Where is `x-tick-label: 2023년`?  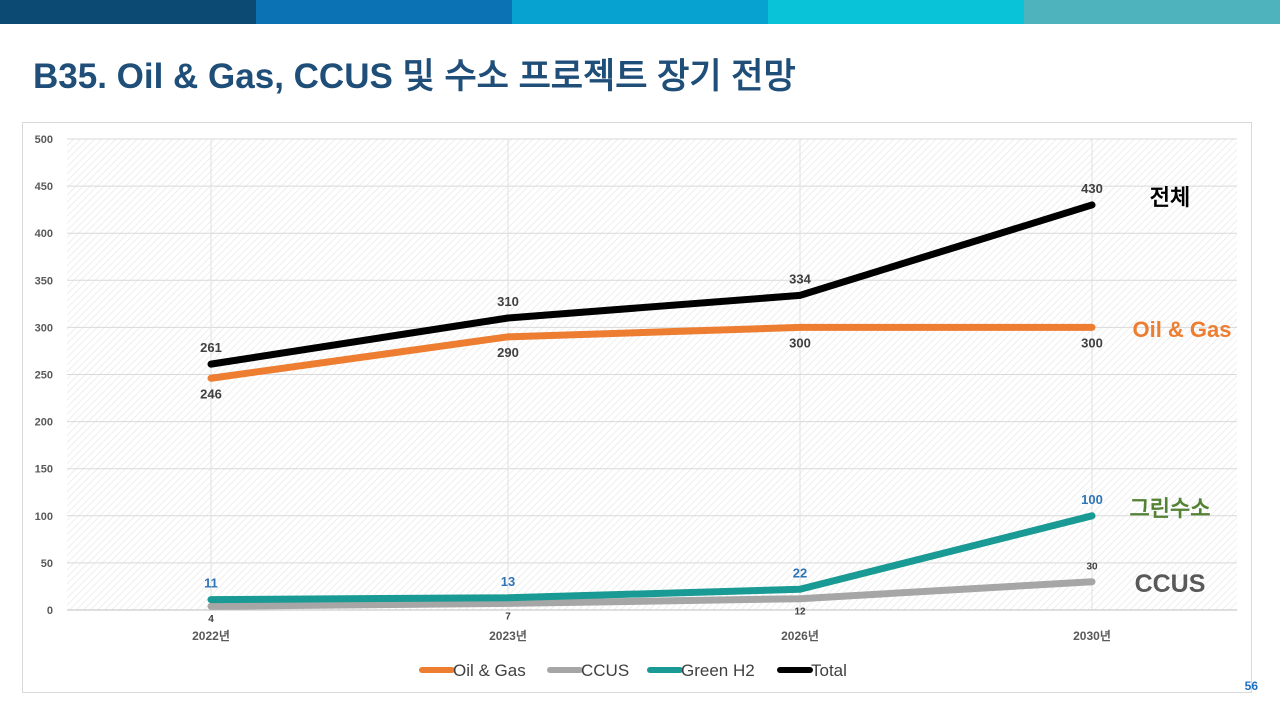 x-tick-label: 2023년 is located at coordinates (508, 636).